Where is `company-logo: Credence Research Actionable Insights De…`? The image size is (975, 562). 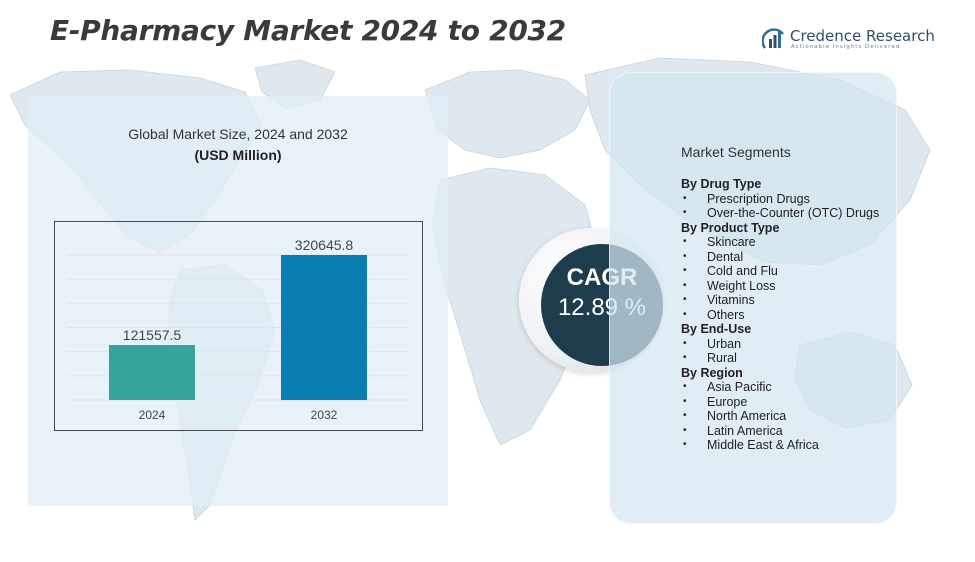
company-logo: Credence Research Actionable Insights De… is located at coordinates (852, 39).